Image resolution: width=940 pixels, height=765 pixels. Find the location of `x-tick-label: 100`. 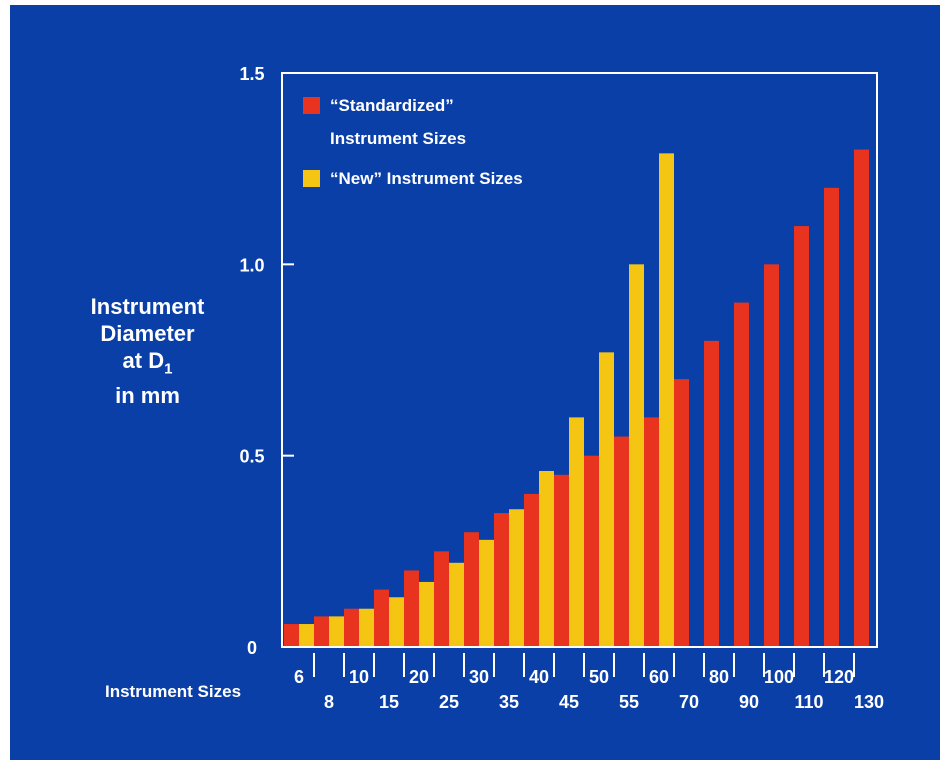

x-tick-label: 100 is located at coordinates (779, 677).